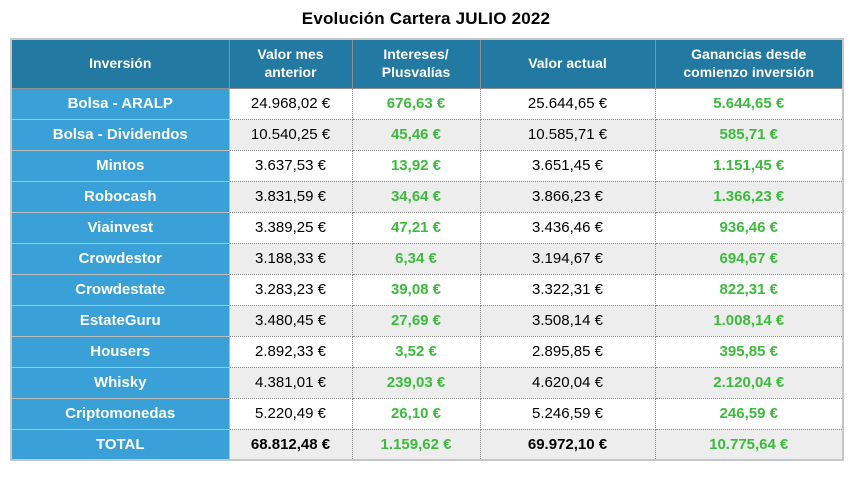  I want to click on row-label: TOTAL, so click(120, 444).